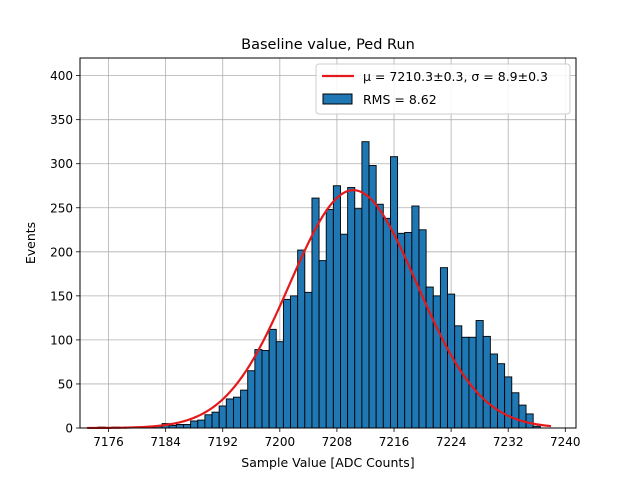  Describe the element at coordinates (30, 243) in the screenshot. I see `y-axis-label: Events` at that location.